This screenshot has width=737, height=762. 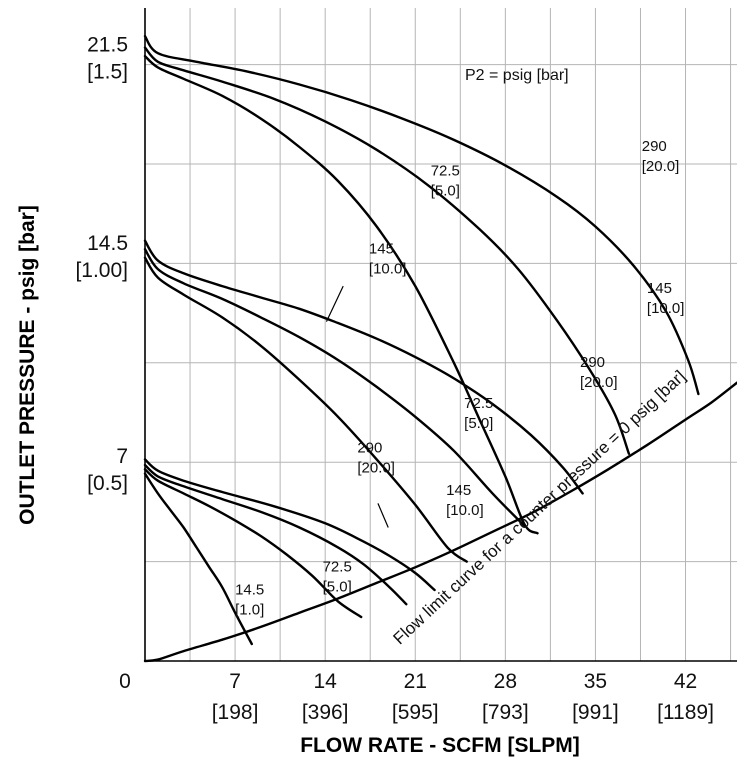 What do you see at coordinates (478, 413) in the screenshot?
I see `curve-label-4: 72.5 [5.0]` at bounding box center [478, 413].